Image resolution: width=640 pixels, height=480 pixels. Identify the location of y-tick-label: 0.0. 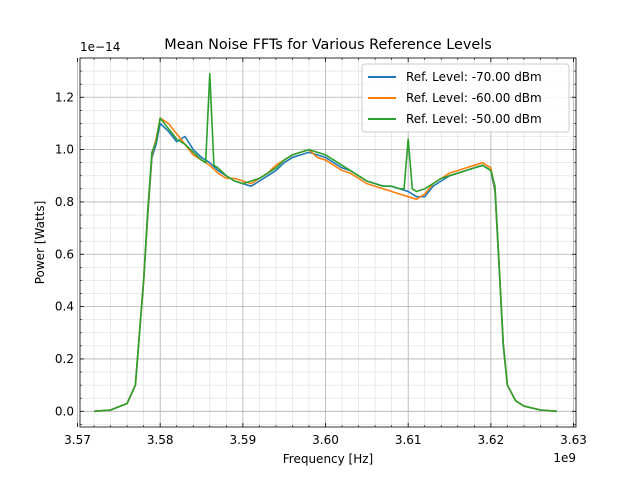
(64, 411).